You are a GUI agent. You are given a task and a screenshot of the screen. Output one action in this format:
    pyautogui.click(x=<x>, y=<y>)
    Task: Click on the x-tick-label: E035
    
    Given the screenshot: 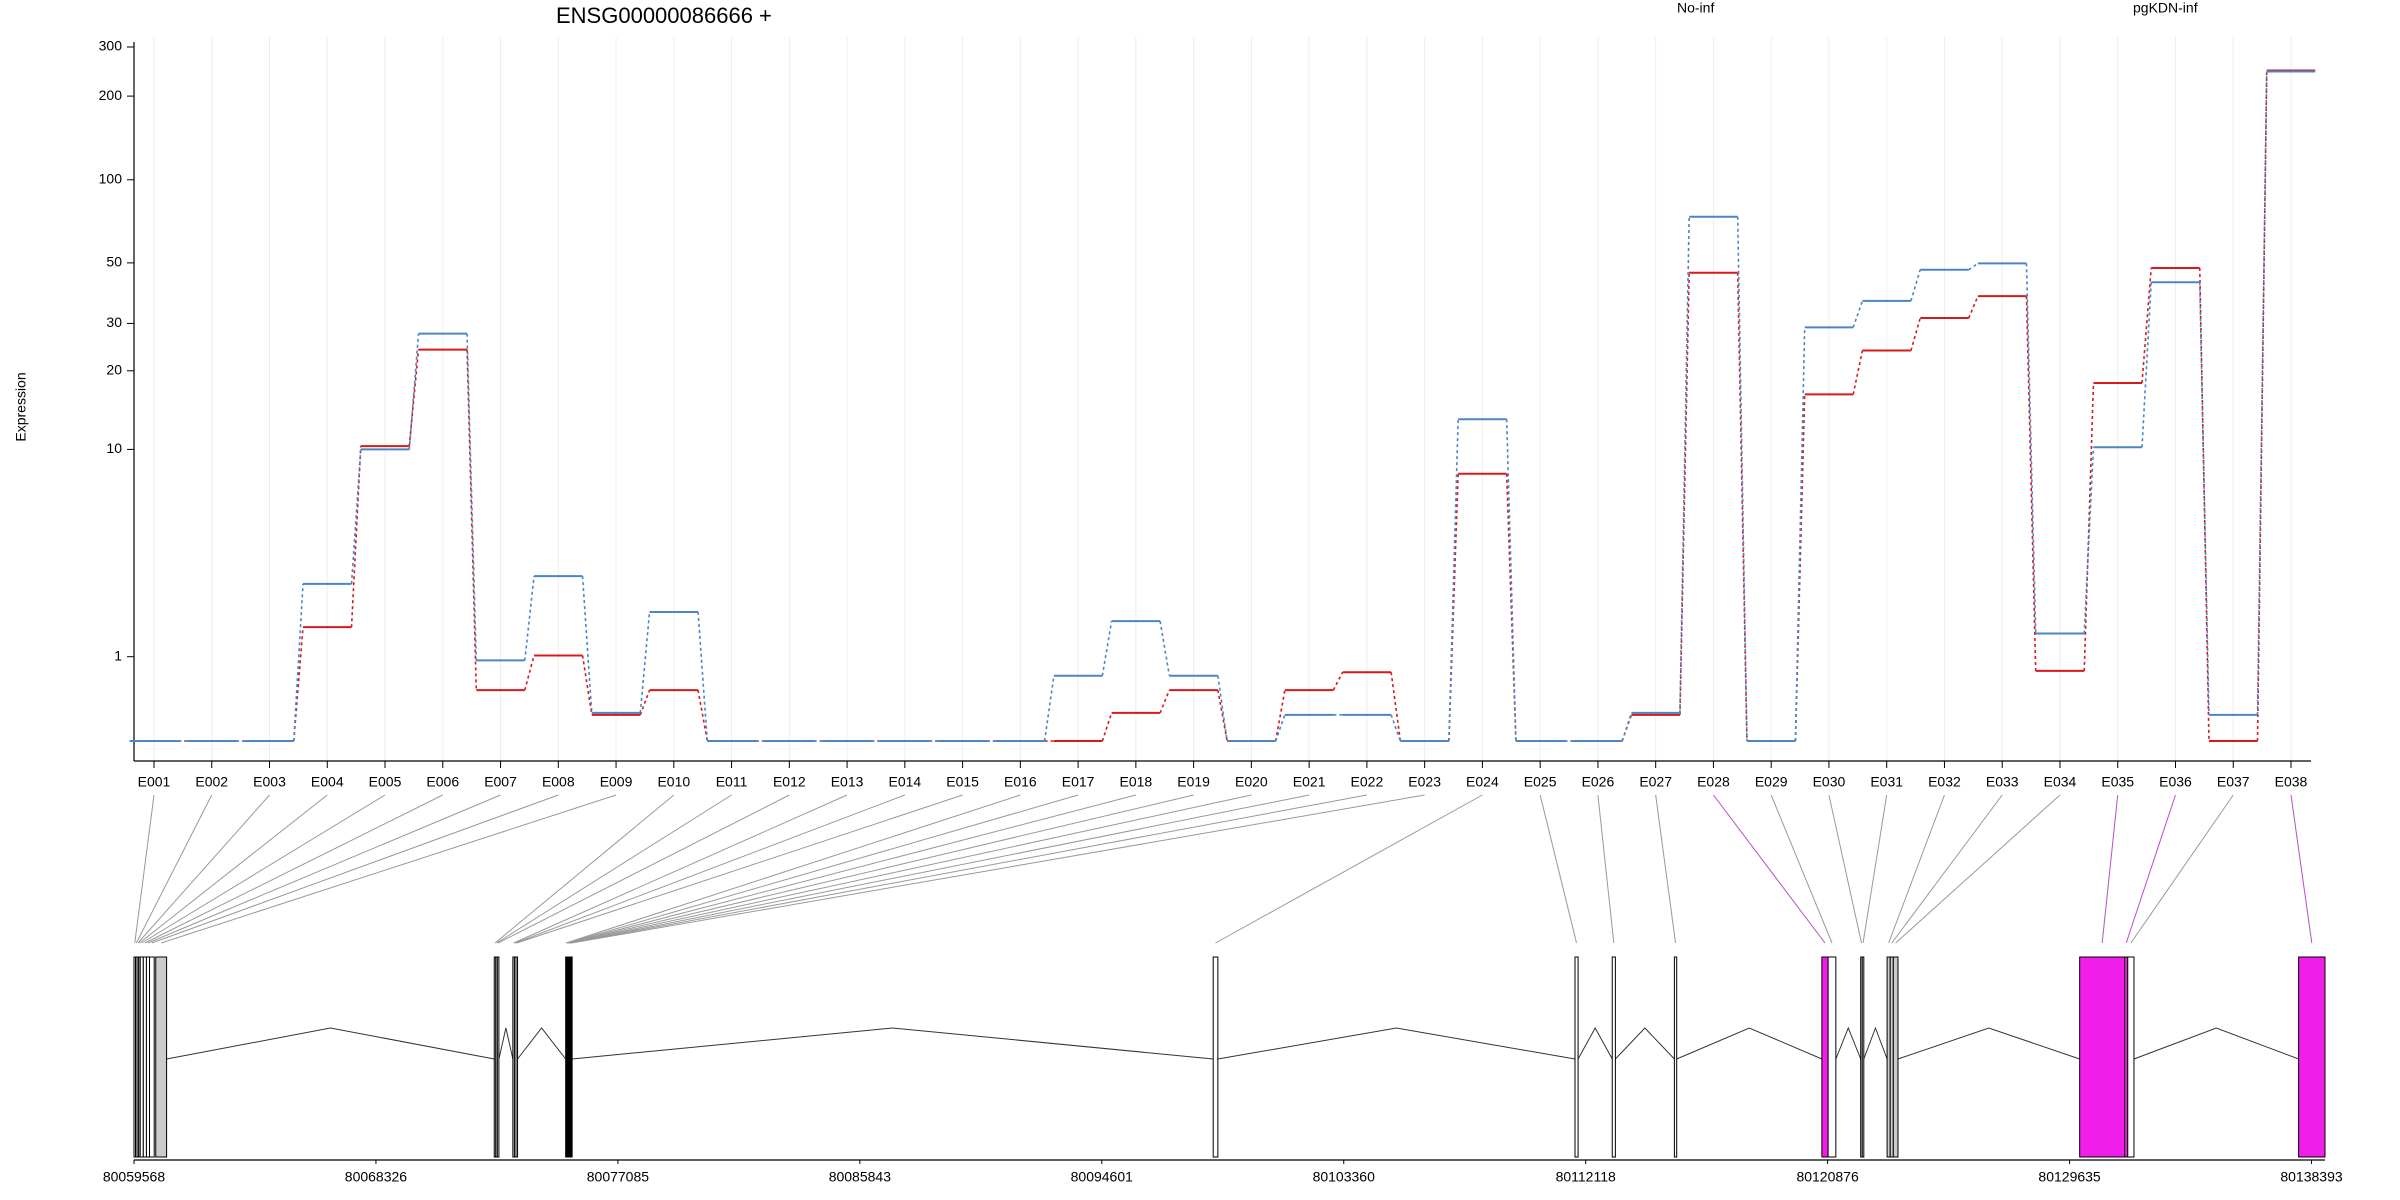 What is the action you would take?
    pyautogui.click(x=2117, y=782)
    